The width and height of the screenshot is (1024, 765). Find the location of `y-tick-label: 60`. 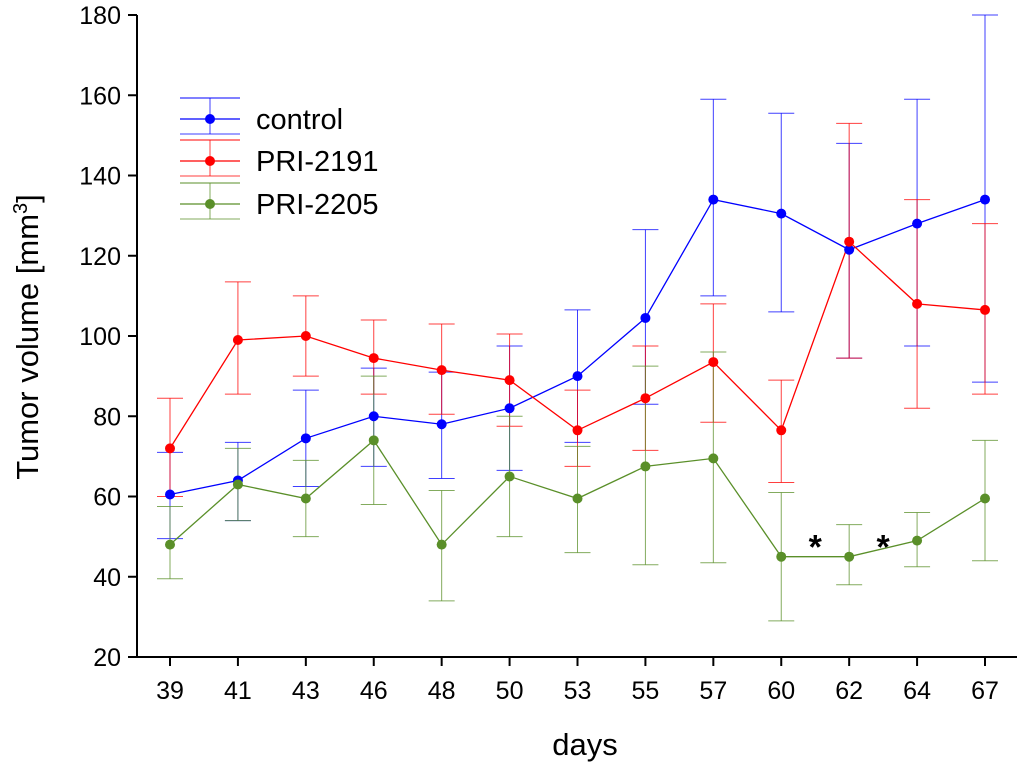

y-tick-label: 60 is located at coordinates (107, 498).